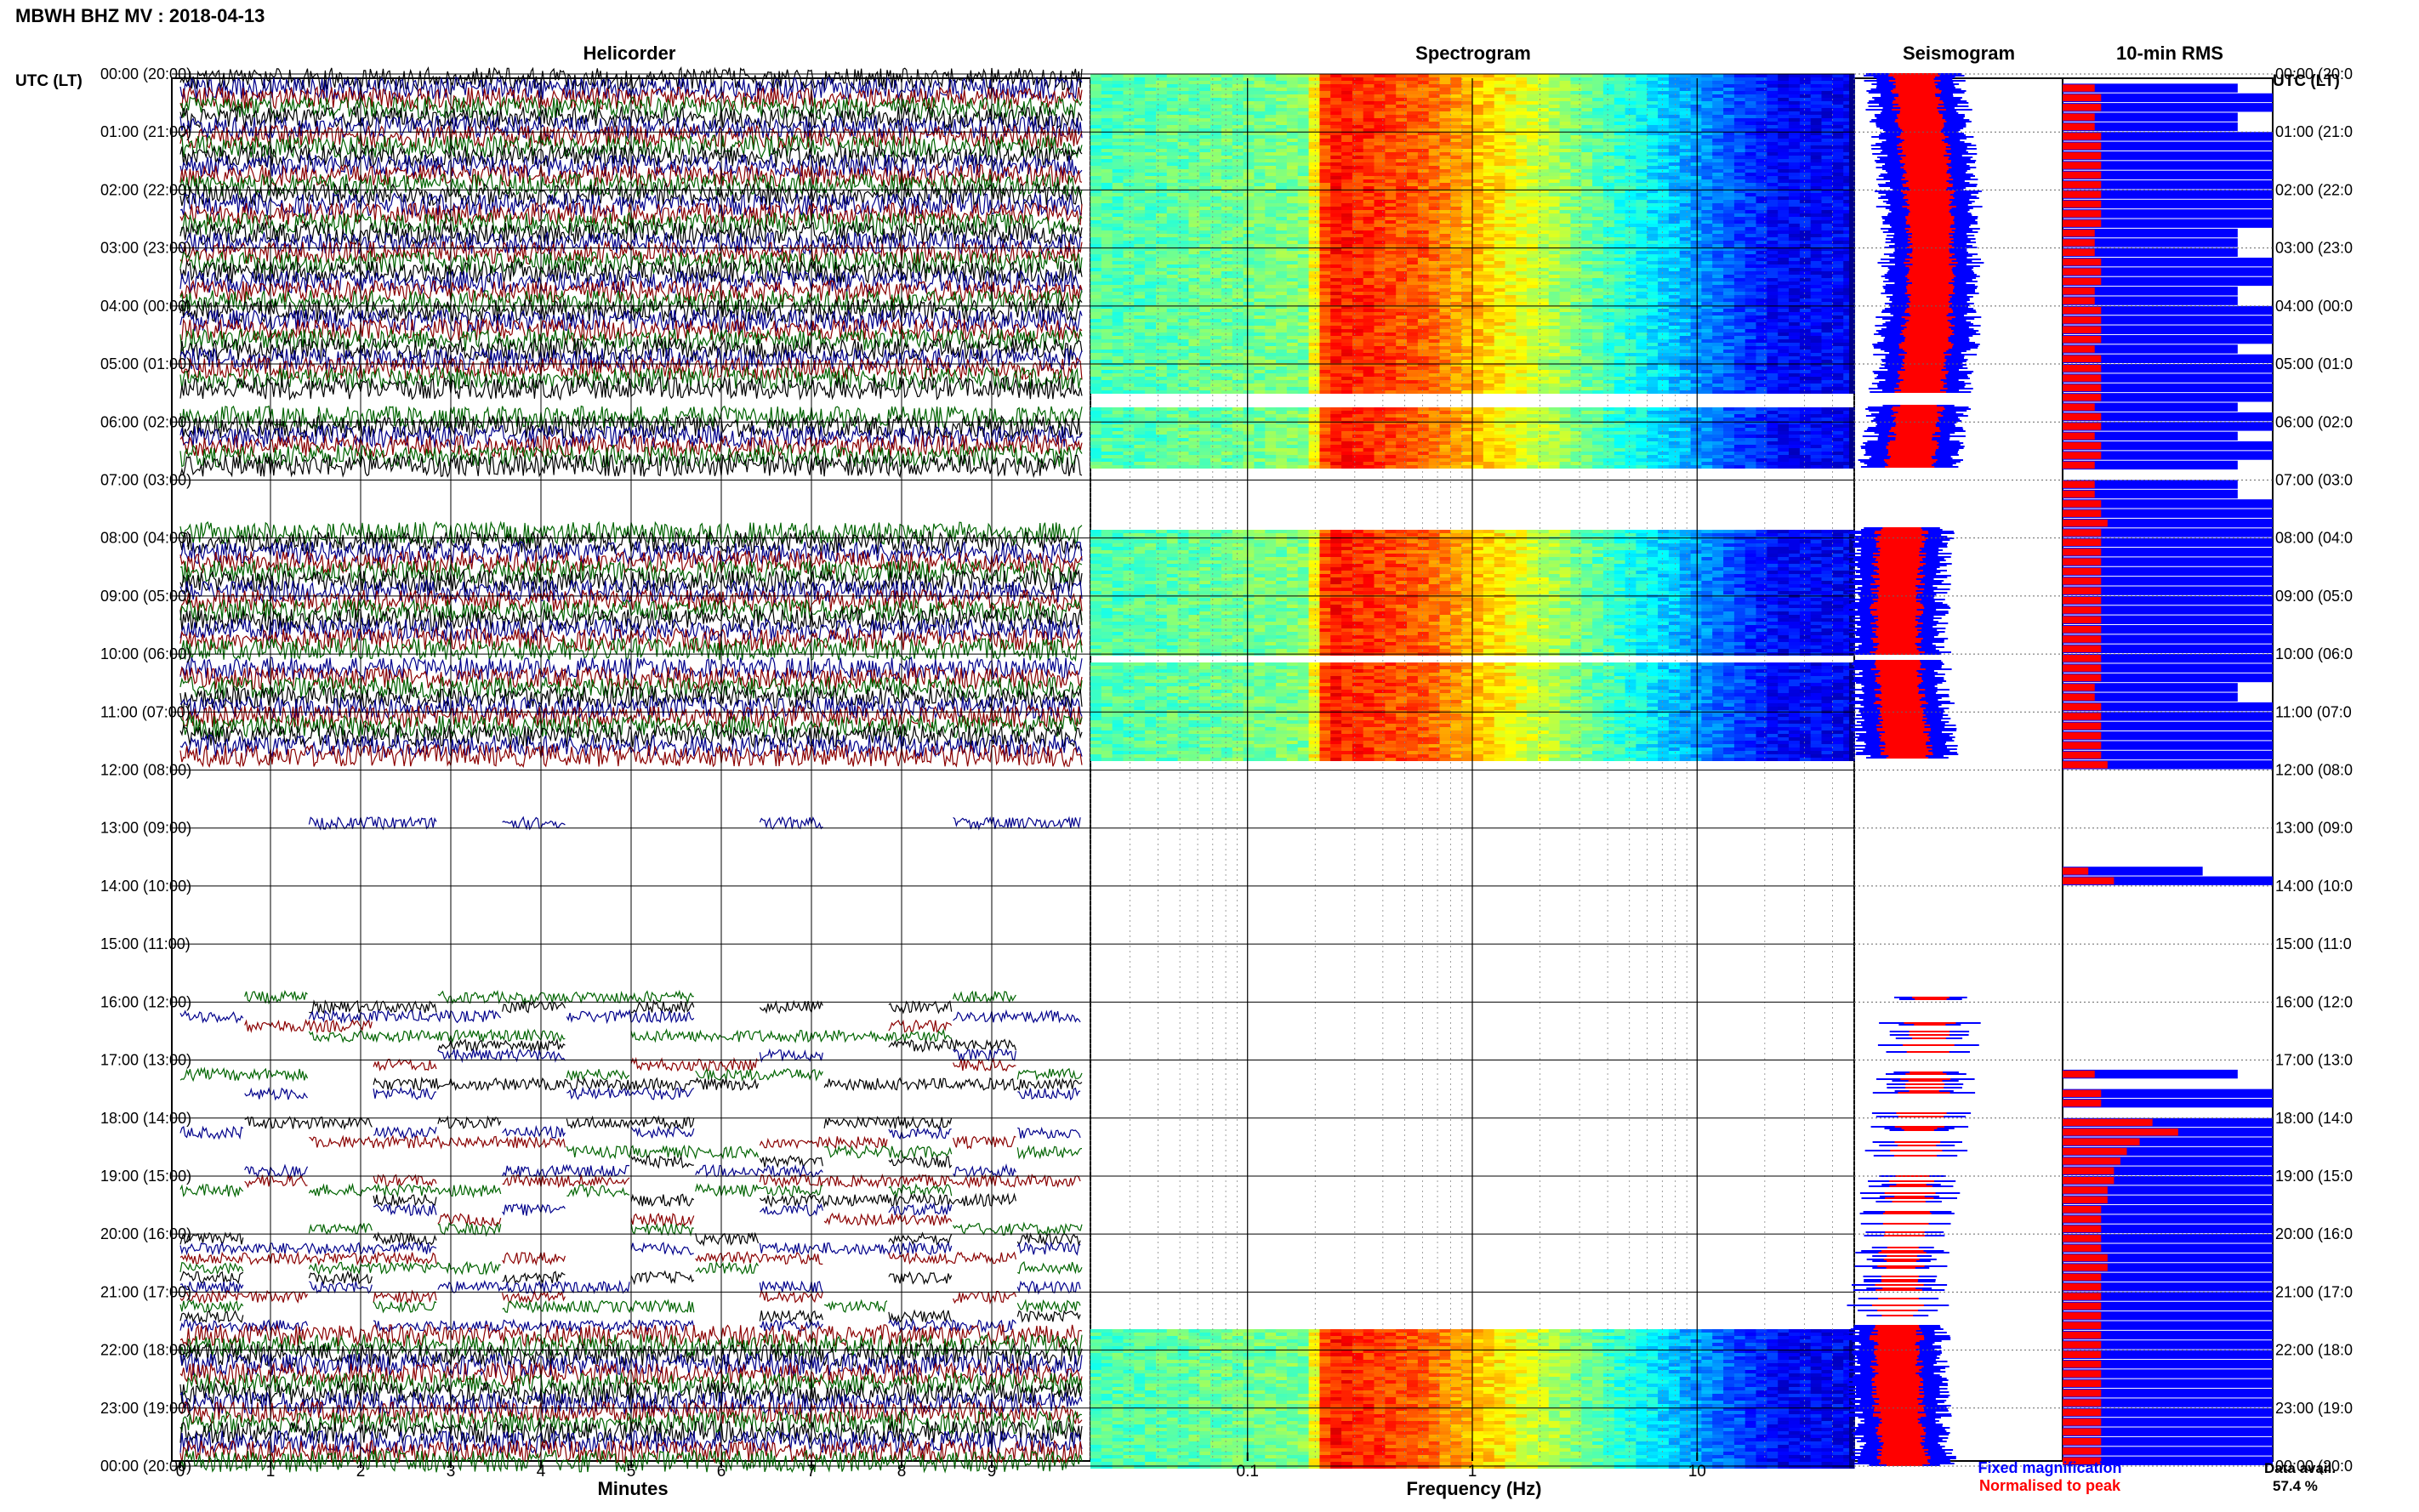 The image size is (2419, 1512). Describe the element at coordinates (812, 1472) in the screenshot. I see `minute-tick-label: 7` at that location.